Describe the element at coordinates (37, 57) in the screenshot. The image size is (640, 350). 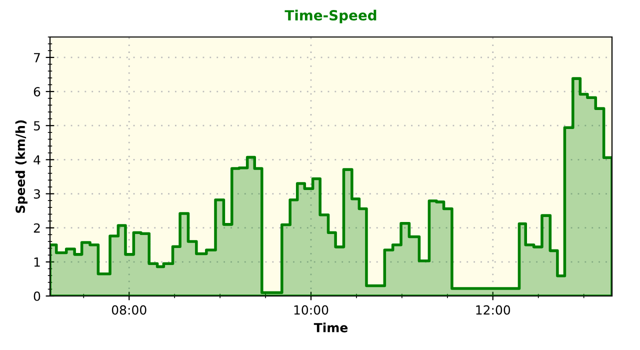
I see `y-tick-label: 7` at that location.